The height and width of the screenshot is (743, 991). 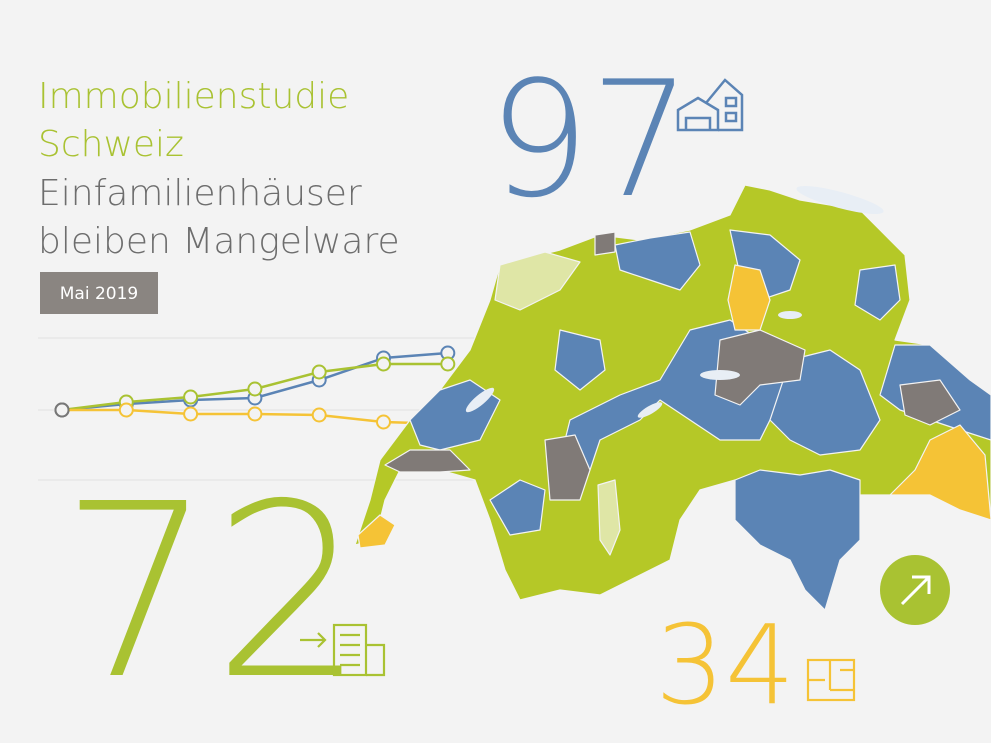 I want to click on floorplan-icon, so click(x=831, y=680).